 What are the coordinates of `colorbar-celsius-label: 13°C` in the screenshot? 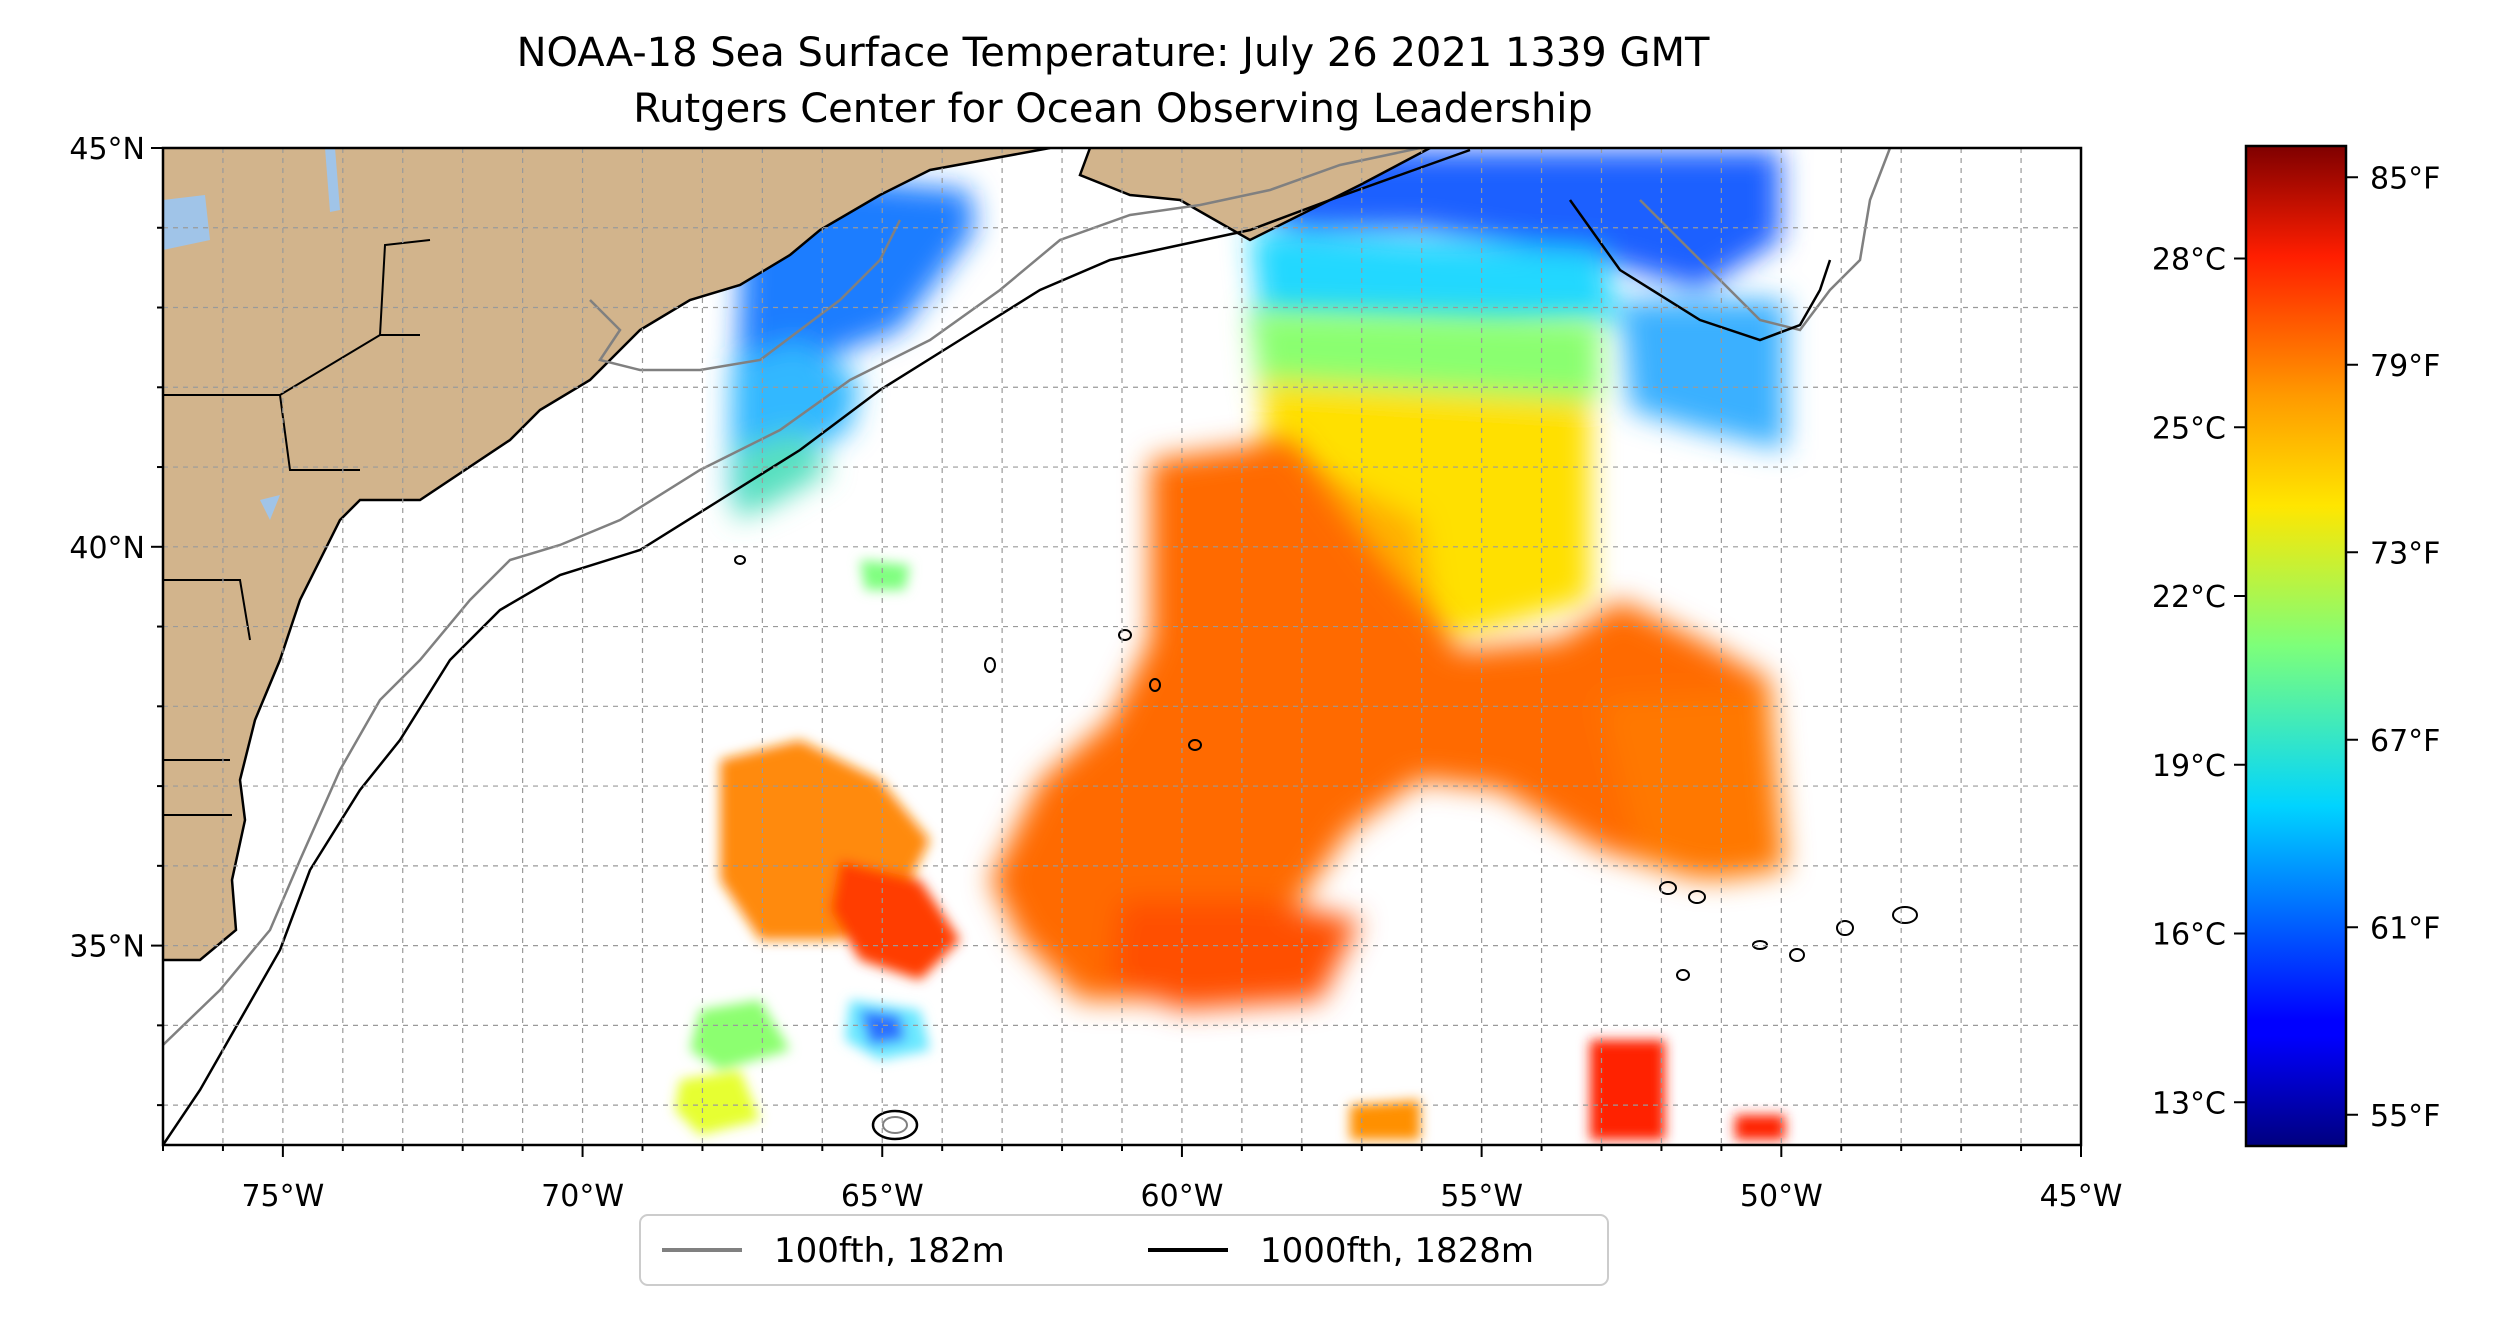 It's located at (2189, 1103).